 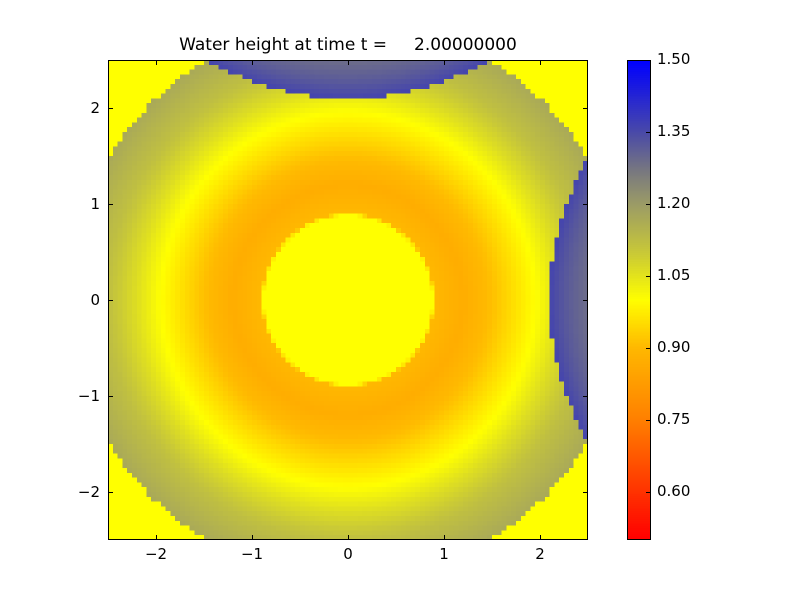 What do you see at coordinates (674, 203) in the screenshot?
I see `colorbar-tick-label: 1.20` at bounding box center [674, 203].